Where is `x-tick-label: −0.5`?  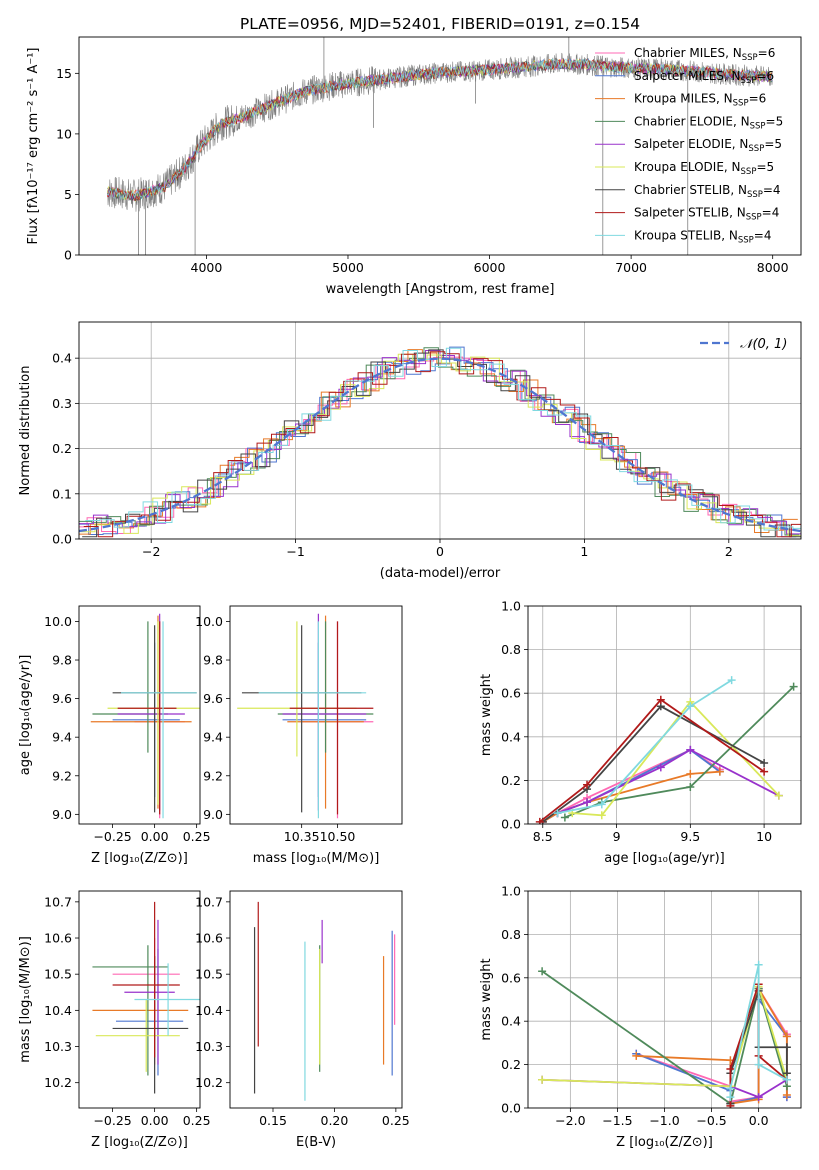 x-tick-label: −0.5 is located at coordinates (711, 1120).